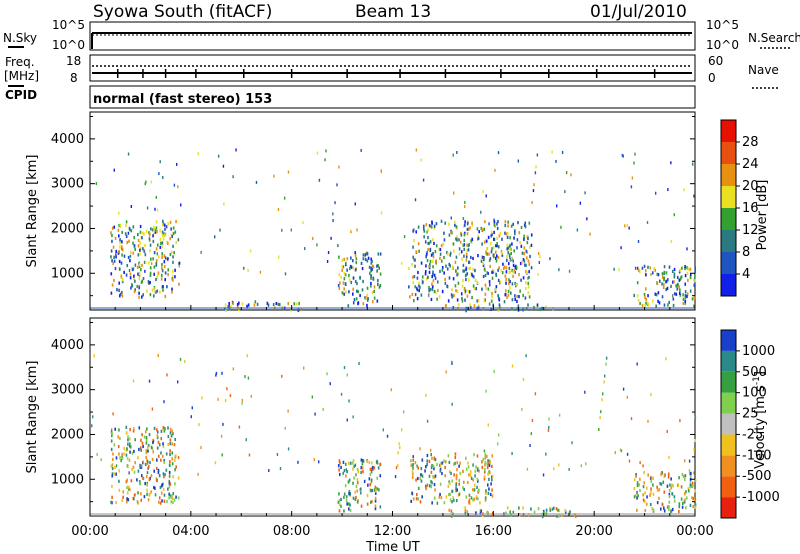 Image resolution: width=800 pixels, height=554 pixels. Describe the element at coordinates (182, 99) in the screenshot. I see `cpid-value: normal (fast stereo) 153` at that location.